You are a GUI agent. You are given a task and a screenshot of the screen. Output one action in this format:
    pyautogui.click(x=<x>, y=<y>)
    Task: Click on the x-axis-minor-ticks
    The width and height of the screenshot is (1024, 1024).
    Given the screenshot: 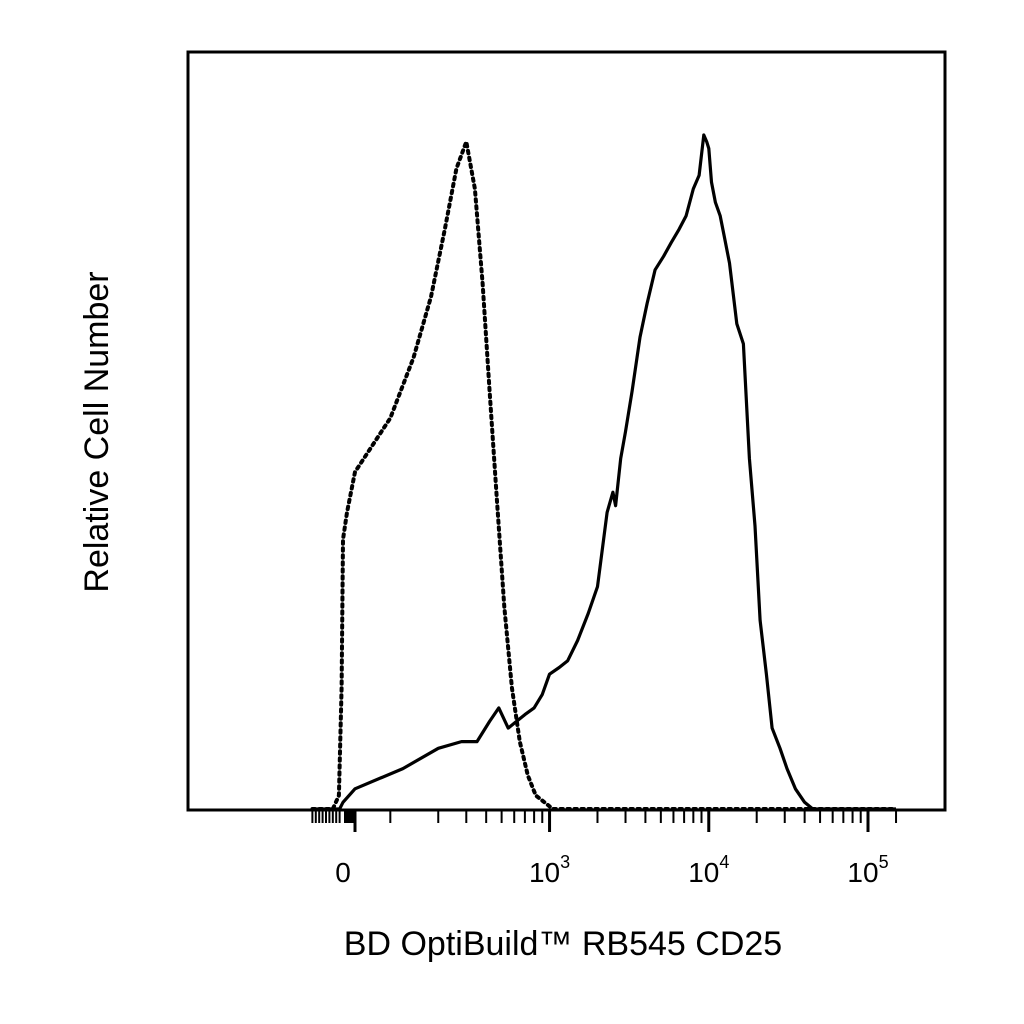 What is the action you would take?
    pyautogui.click(x=604, y=816)
    